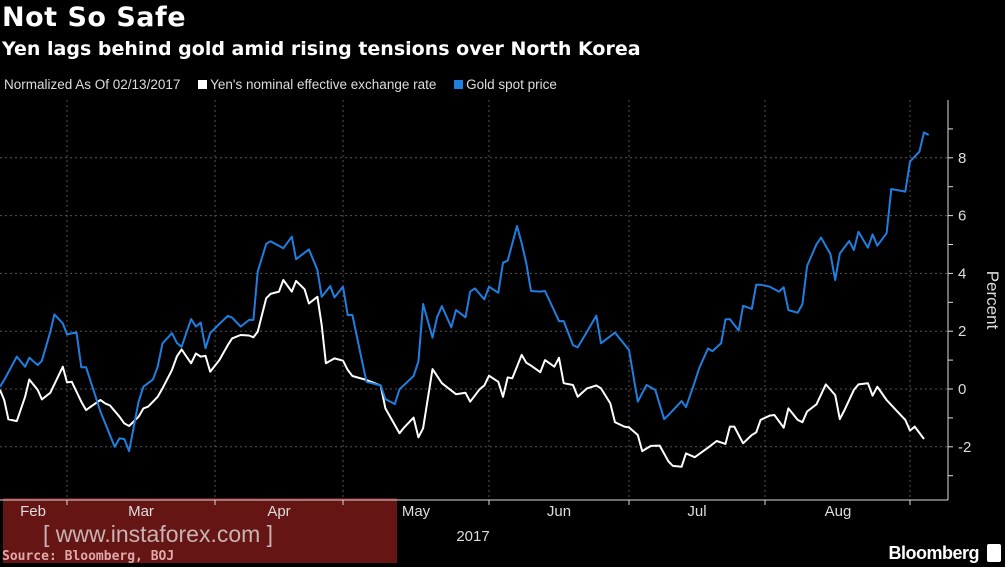 Image resolution: width=1005 pixels, height=567 pixels. I want to click on y-tick-label: 8, so click(962, 158).